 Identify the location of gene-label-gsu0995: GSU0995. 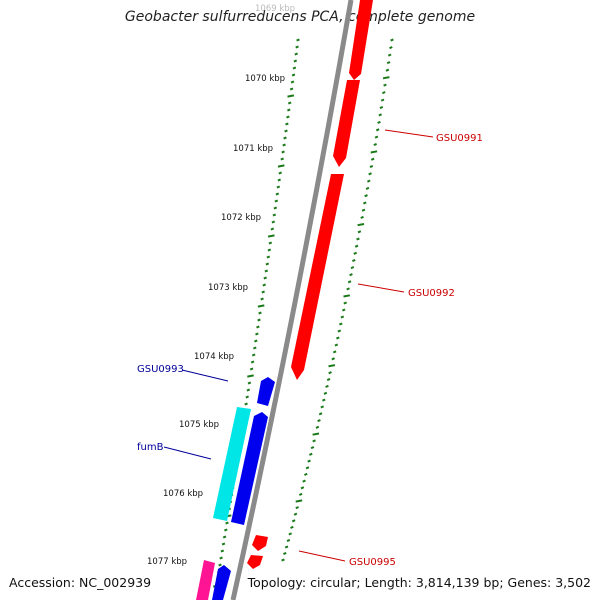
(372, 562).